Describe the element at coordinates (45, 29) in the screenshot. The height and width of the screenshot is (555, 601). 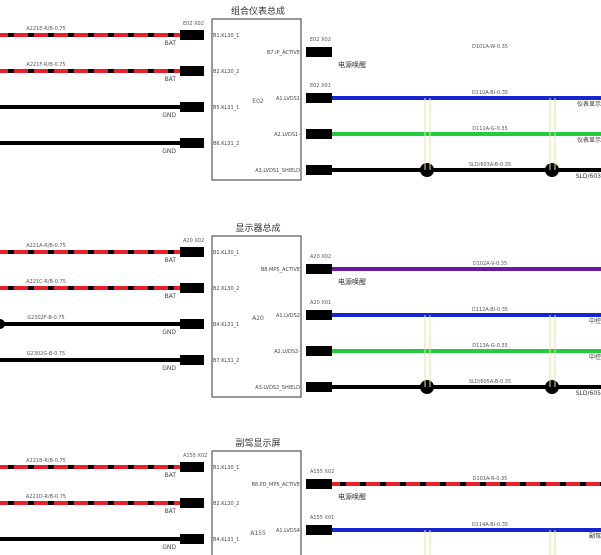
I see `wire-code: A221E-R/B-0.75` at that location.